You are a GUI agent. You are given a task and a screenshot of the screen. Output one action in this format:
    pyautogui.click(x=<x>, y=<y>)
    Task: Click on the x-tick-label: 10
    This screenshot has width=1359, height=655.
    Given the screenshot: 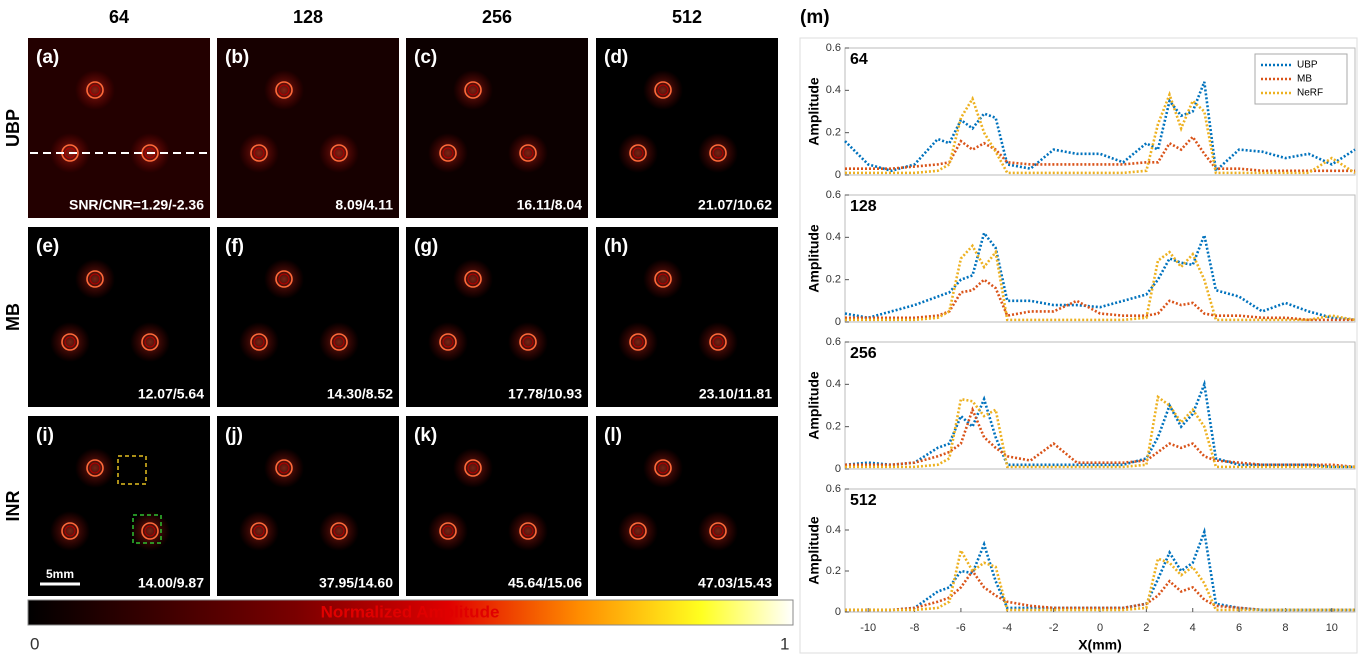 What is the action you would take?
    pyautogui.click(x=1332, y=628)
    